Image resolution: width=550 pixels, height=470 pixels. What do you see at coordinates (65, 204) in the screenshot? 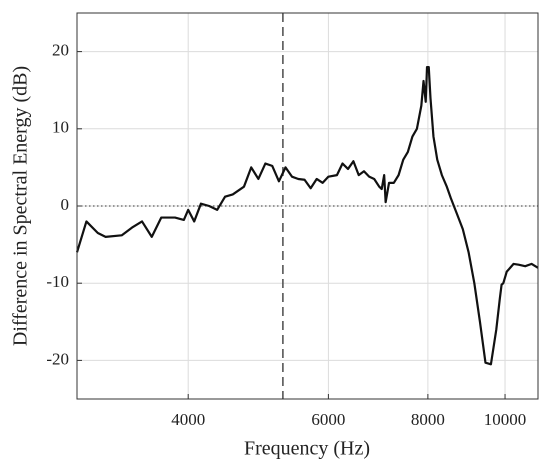
I see `y-tick-label: 0` at bounding box center [65, 204].